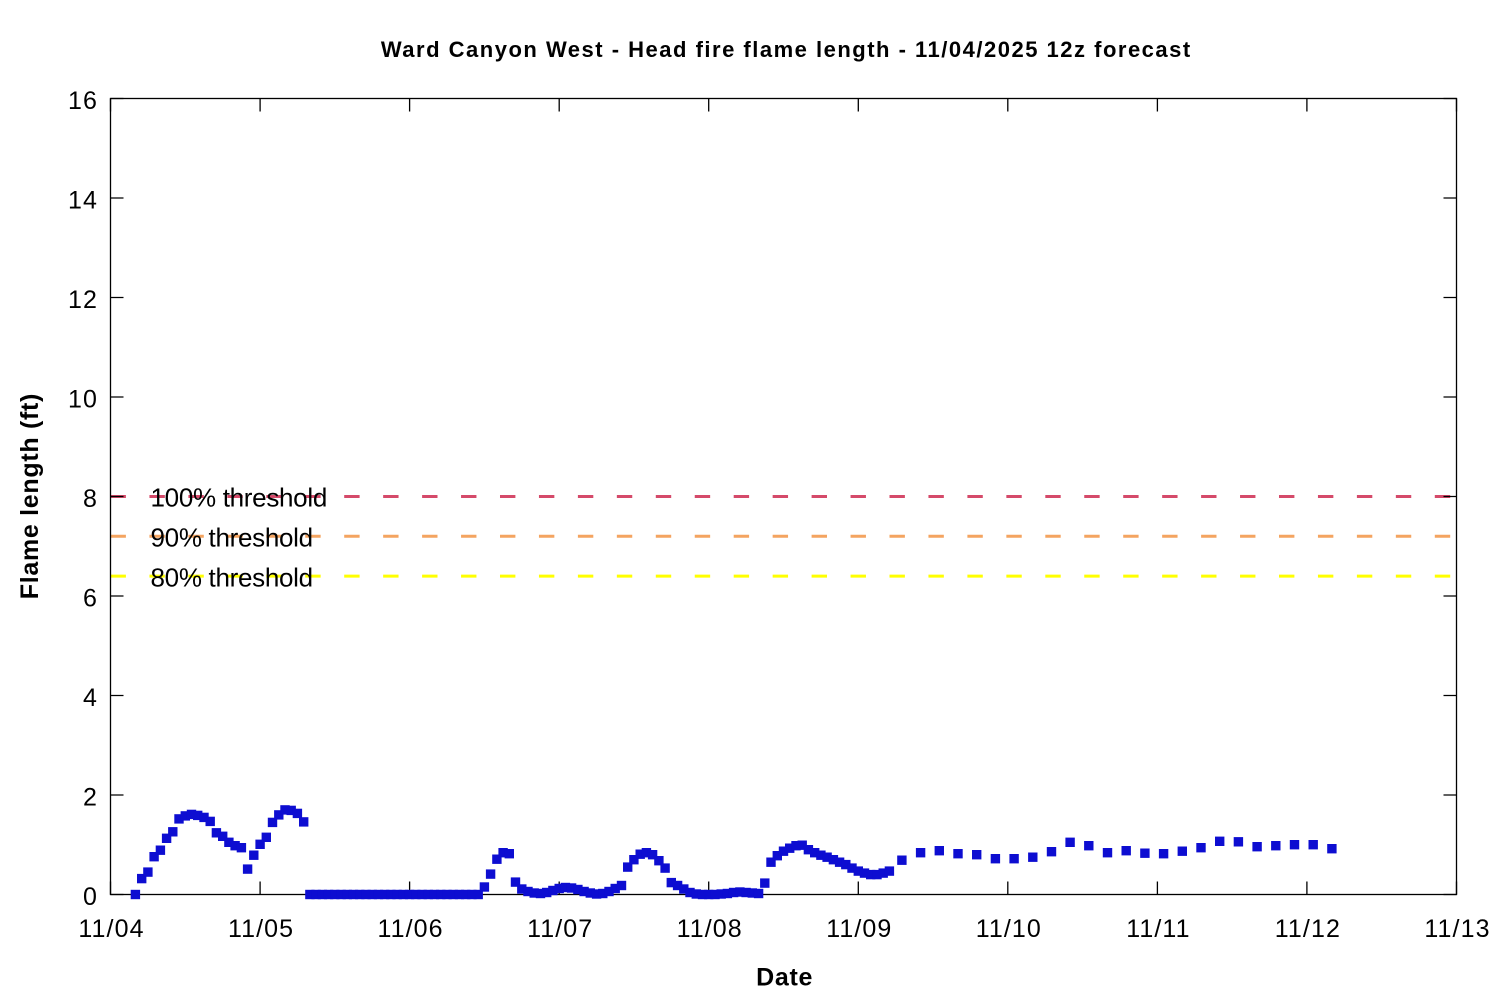  I want to click on svg-text: 11/11, so click(1158, 929).